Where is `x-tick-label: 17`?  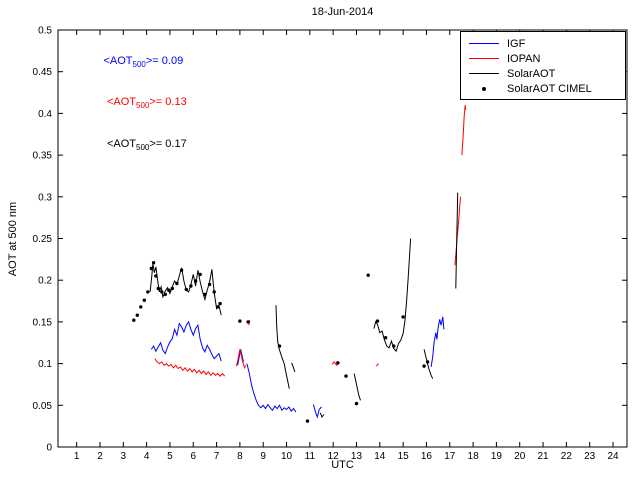 x-tick-label: 17 is located at coordinates (450, 456).